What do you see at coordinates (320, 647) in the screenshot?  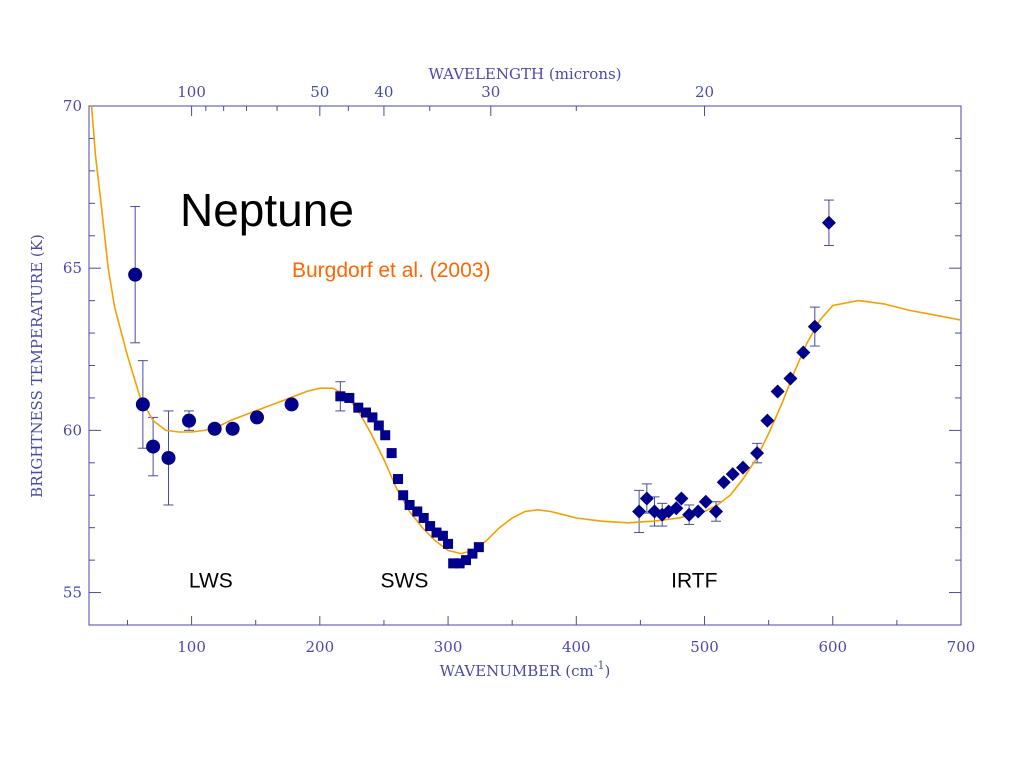 I see `x-tick-label: 200` at bounding box center [320, 647].